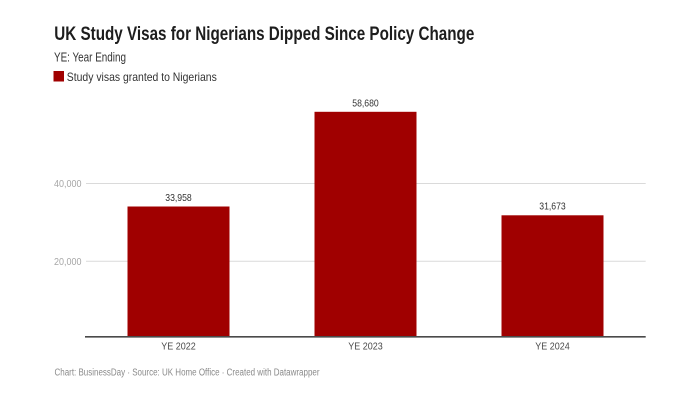  What do you see at coordinates (90, 57) in the screenshot?
I see `svg-text: YE: Year Ending` at bounding box center [90, 57].